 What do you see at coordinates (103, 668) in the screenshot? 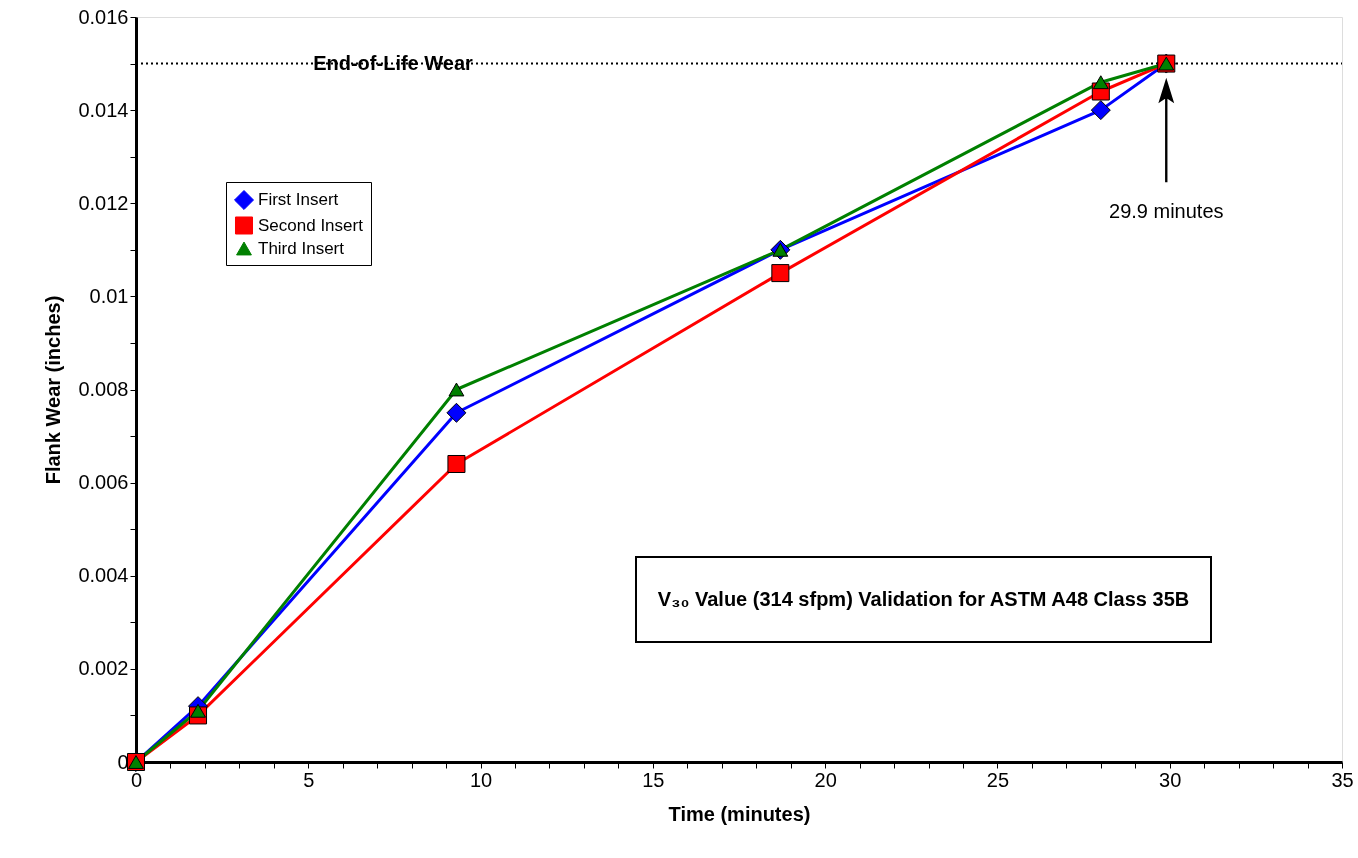
I see `y-tick-label: 0.002` at bounding box center [103, 668].